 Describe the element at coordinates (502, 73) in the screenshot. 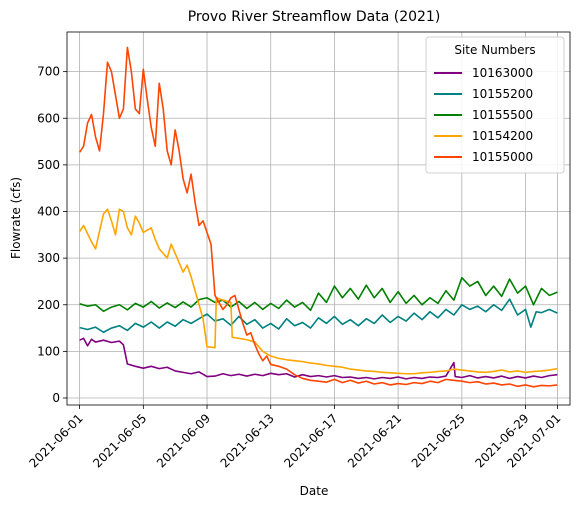

I see `legend-entry: 10163000` at that location.